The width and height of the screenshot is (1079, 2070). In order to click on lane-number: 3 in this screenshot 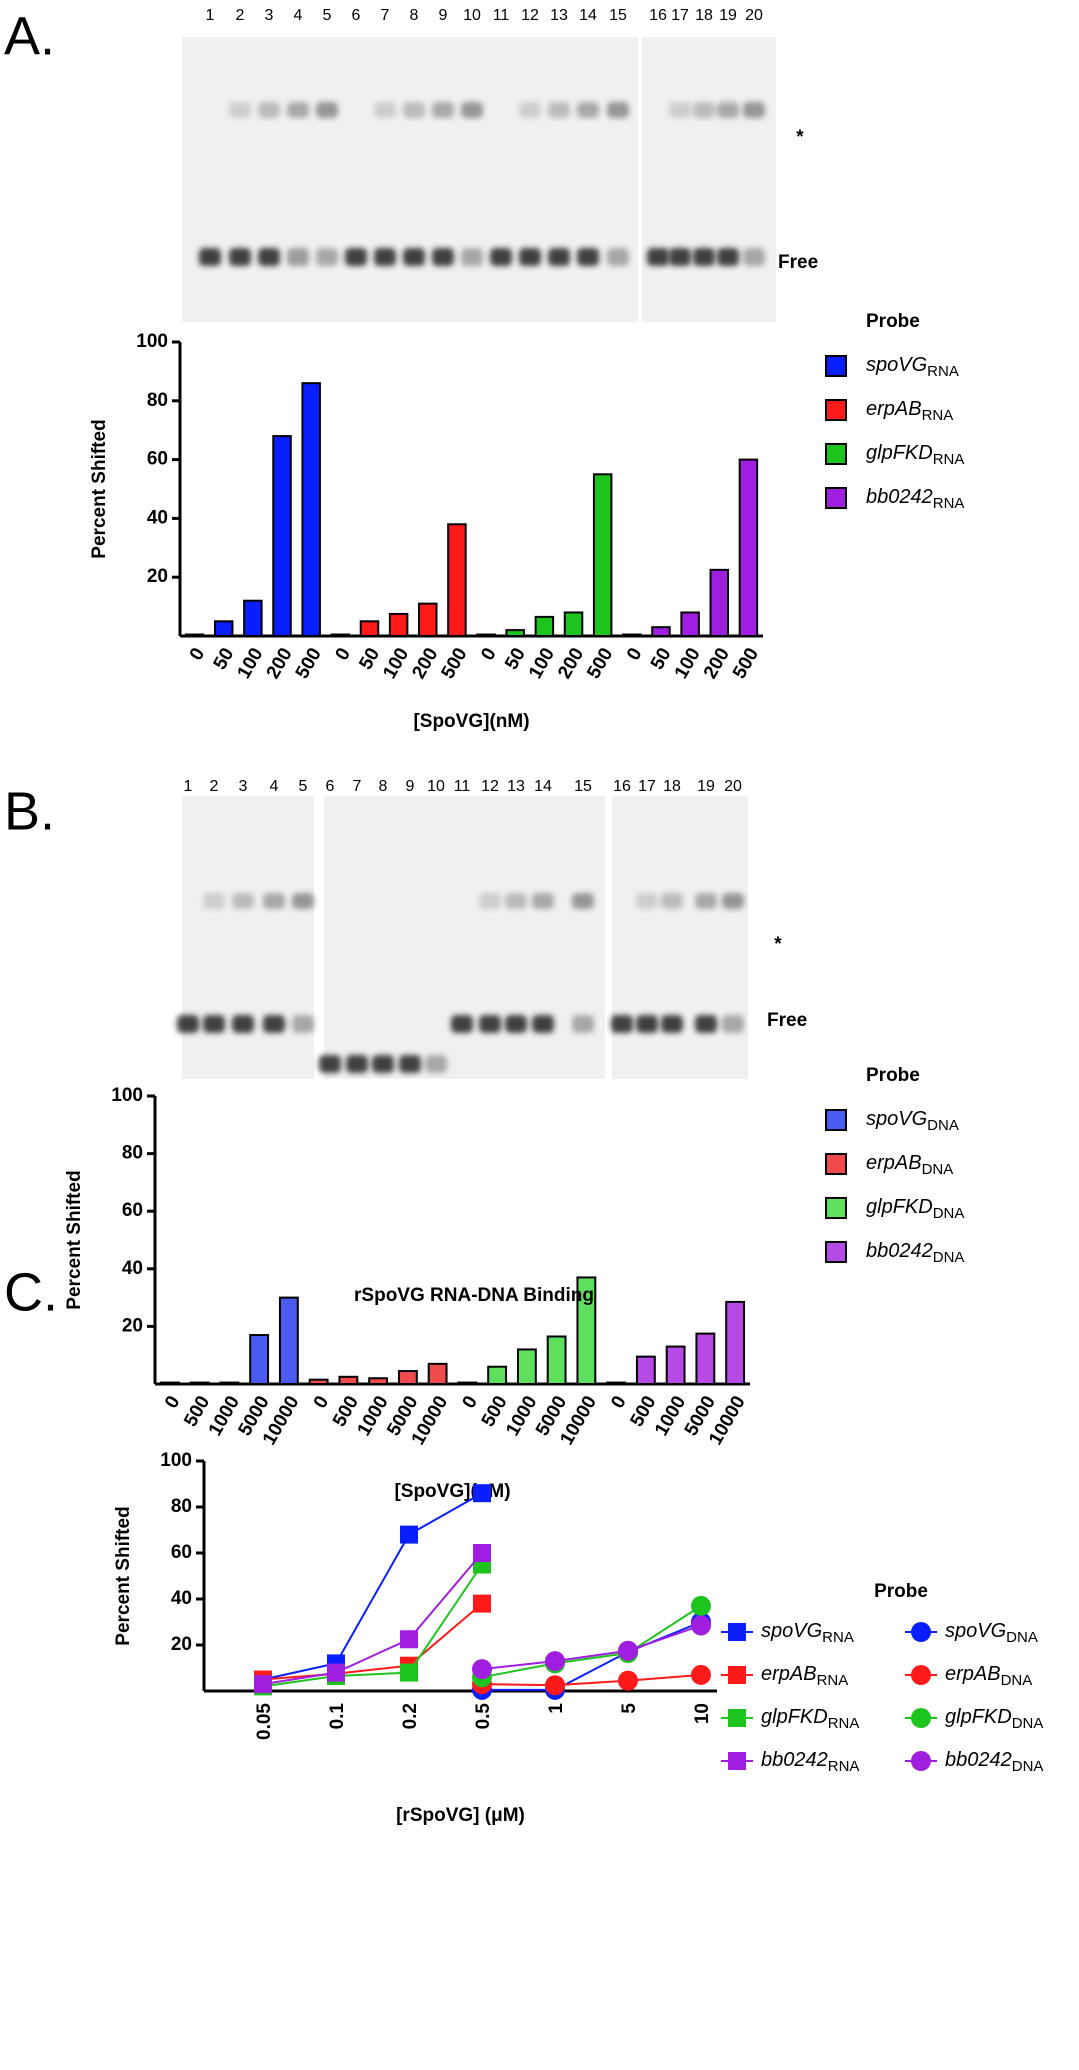, I will do `click(243, 786)`.